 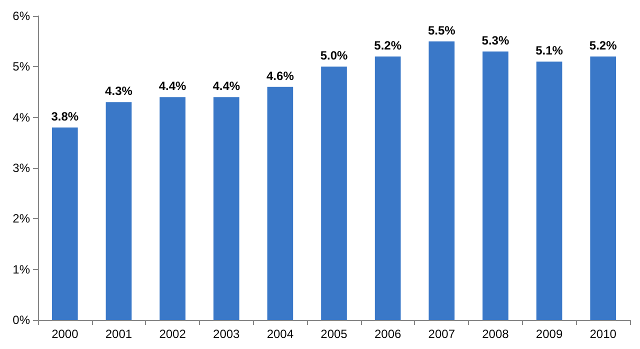 I want to click on y-tick-label: 1%, so click(x=21, y=269).